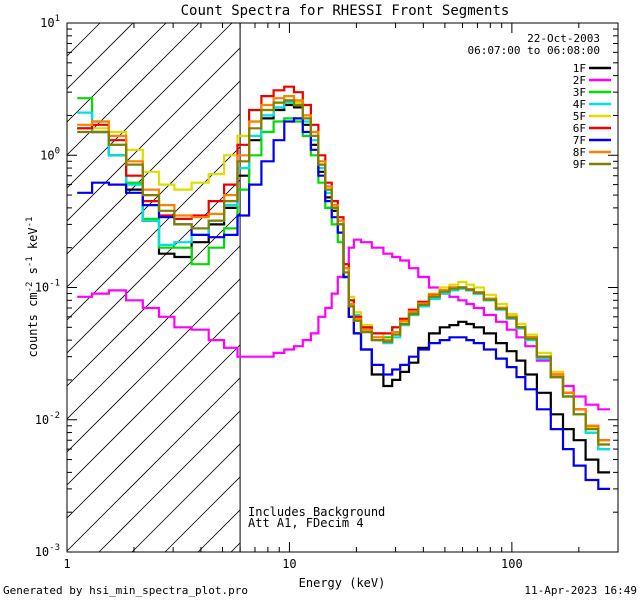  I want to click on ylabel-exp-s: -1, so click(30, 261).